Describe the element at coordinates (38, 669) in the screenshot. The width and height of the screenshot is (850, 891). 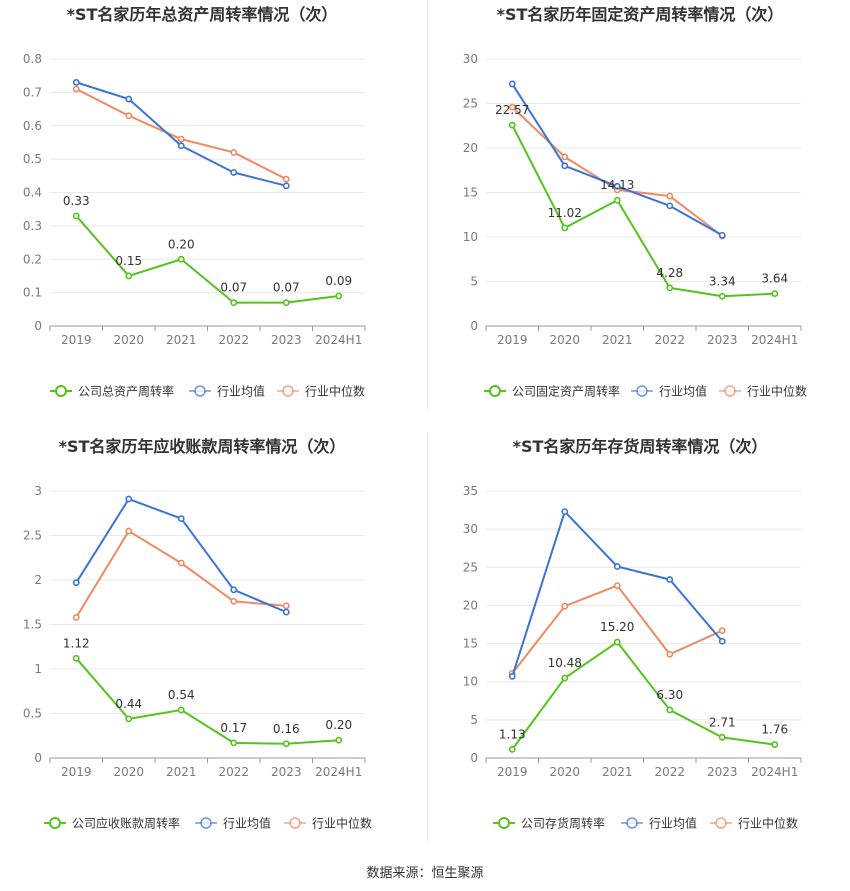
I see `y-tick-label: 1` at that location.